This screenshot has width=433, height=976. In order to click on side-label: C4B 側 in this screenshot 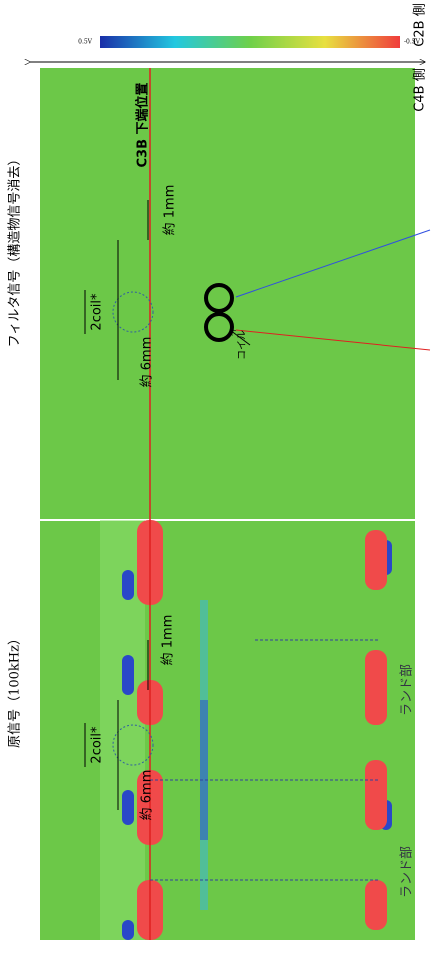, I will do `click(420, 89)`.